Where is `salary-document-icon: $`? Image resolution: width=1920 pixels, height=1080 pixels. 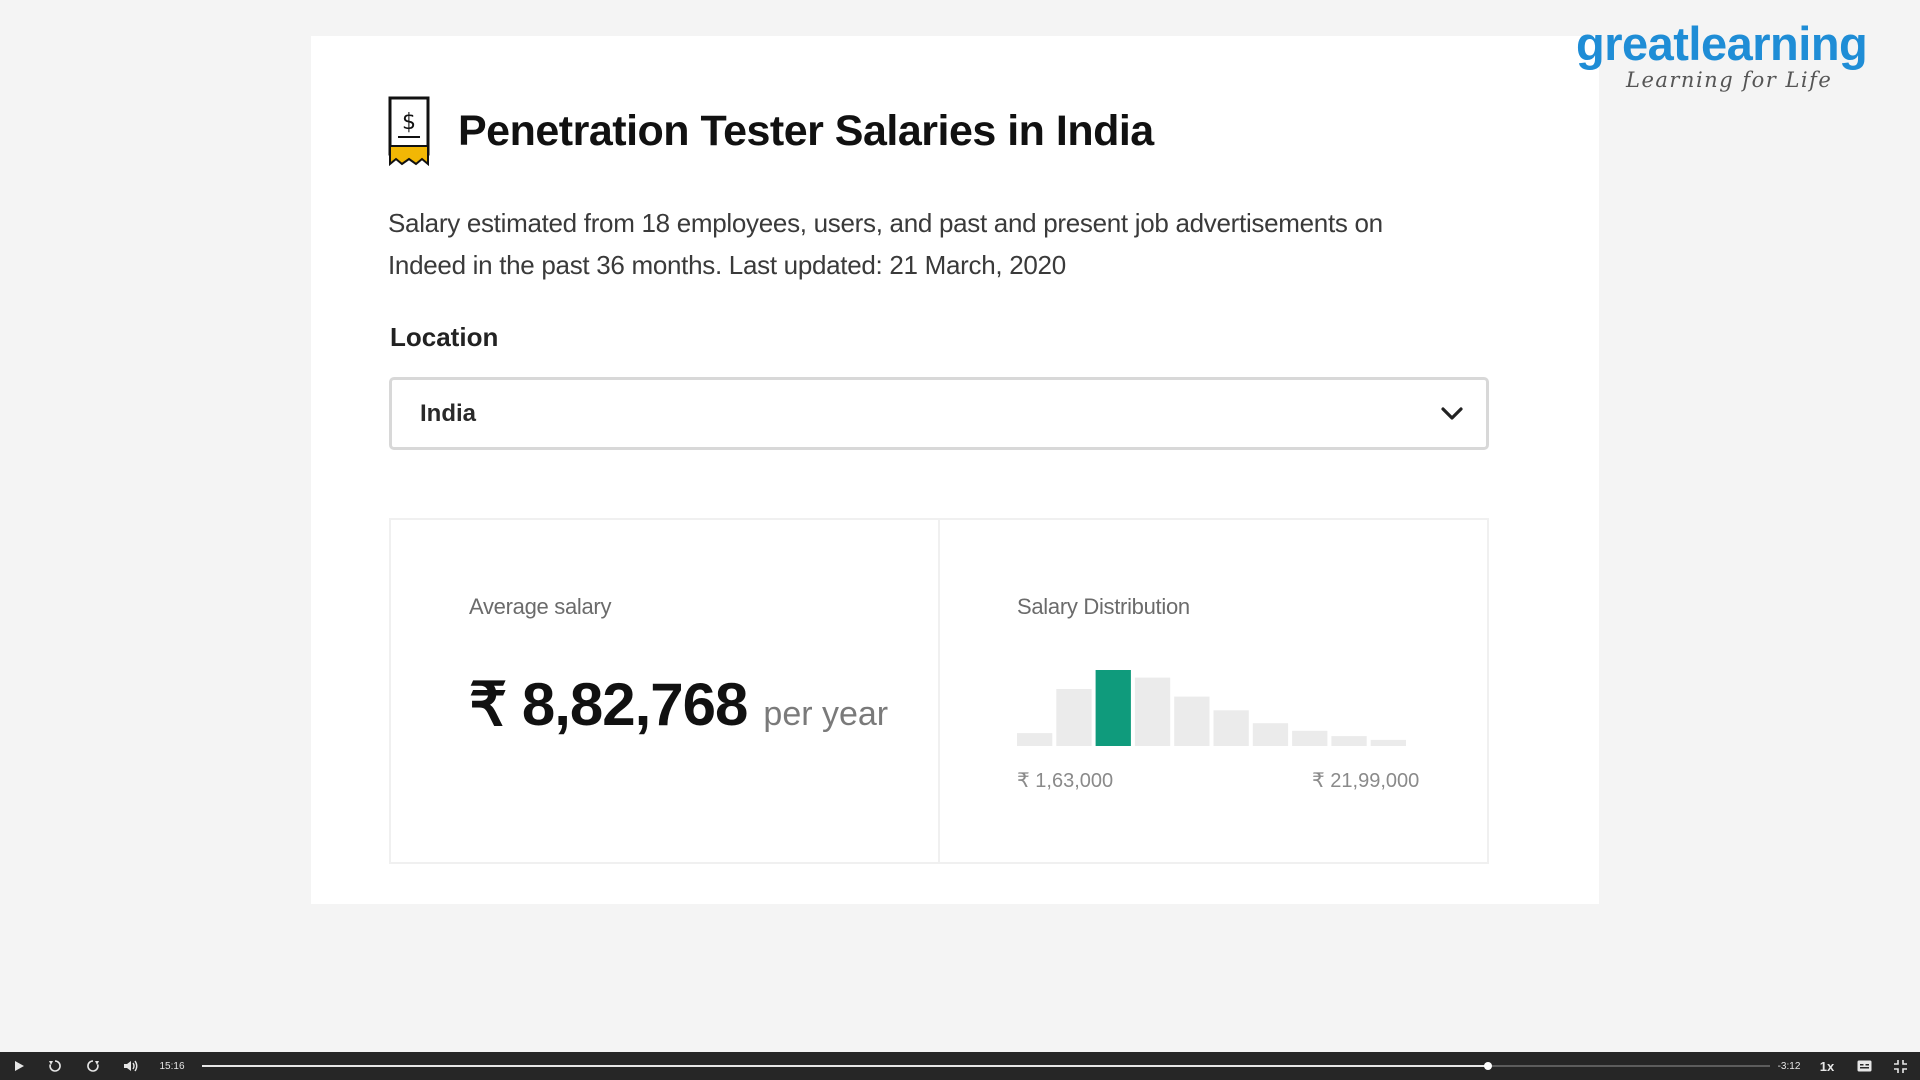 salary-document-icon: $ is located at coordinates (409, 131).